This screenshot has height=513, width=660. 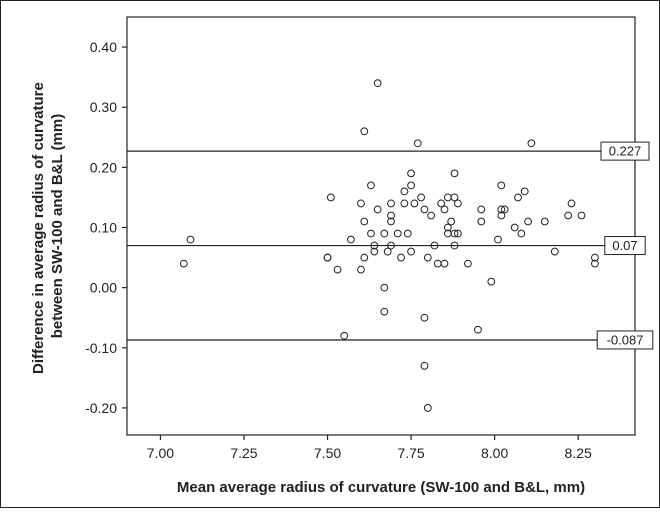 What do you see at coordinates (369, 448) in the screenshot?
I see `x-axis-ticks: 7.00 7.25 7.50 7.75 8.00 8.25` at bounding box center [369, 448].